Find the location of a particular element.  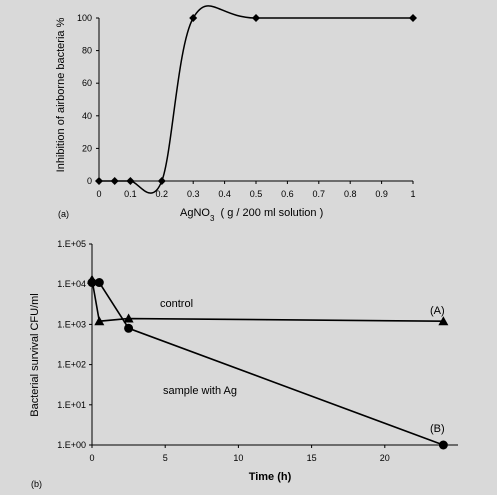

chart-a-y-axis-label: Inhibition of airborne bacteria % is located at coordinates (61, 94).